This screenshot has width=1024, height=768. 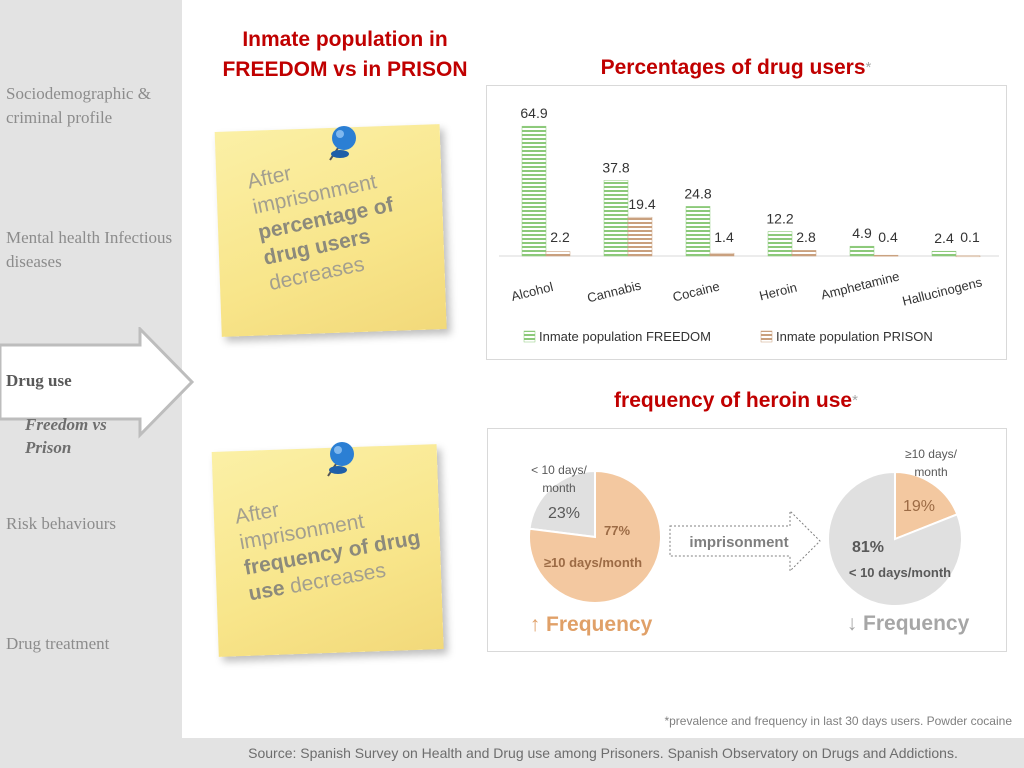 What do you see at coordinates (944, 253) in the screenshot?
I see `bar-freedom-hallucinogens` at bounding box center [944, 253].